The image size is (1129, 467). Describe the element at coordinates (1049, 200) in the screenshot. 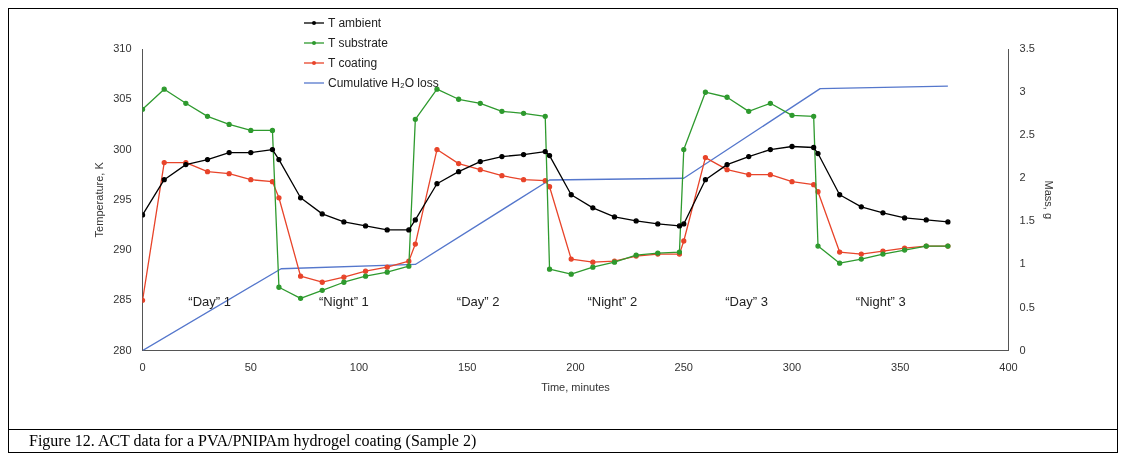

I see `y2-axis-title: Mass, g` at that location.